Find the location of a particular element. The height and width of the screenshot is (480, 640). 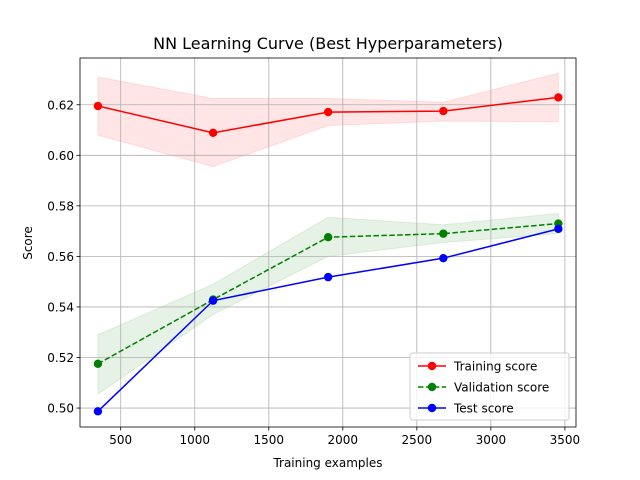

legend: Training score Validation score Test score is located at coordinates (489, 386).